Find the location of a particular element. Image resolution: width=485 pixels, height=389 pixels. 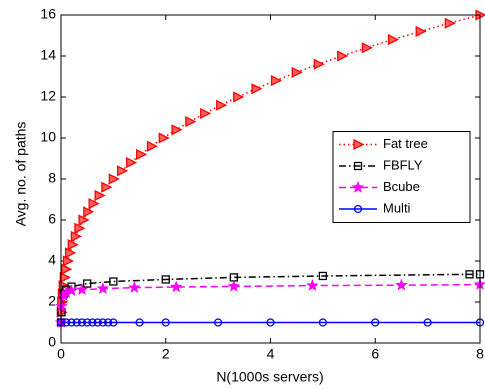

legend: Fat tree FBFLY Bcube Multi is located at coordinates (401, 177).